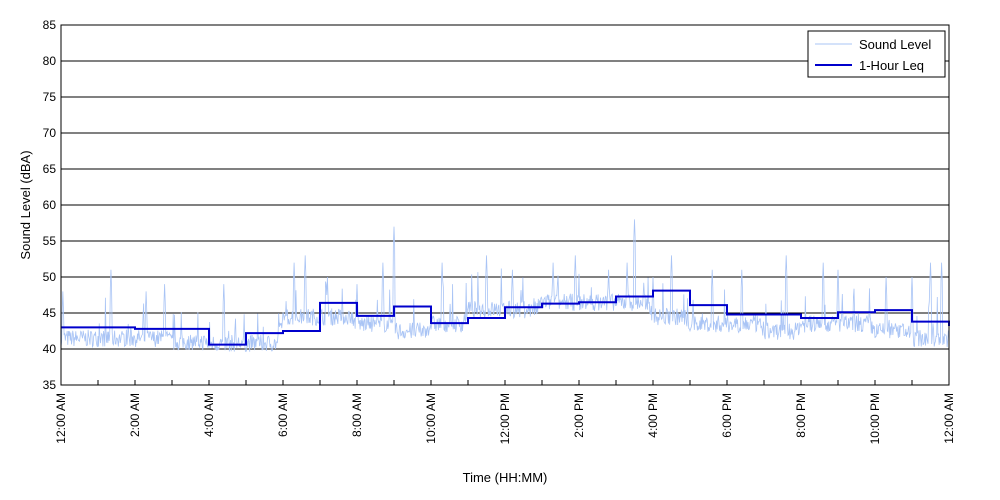  I want to click on y-tick-label: 45, so click(50, 313).